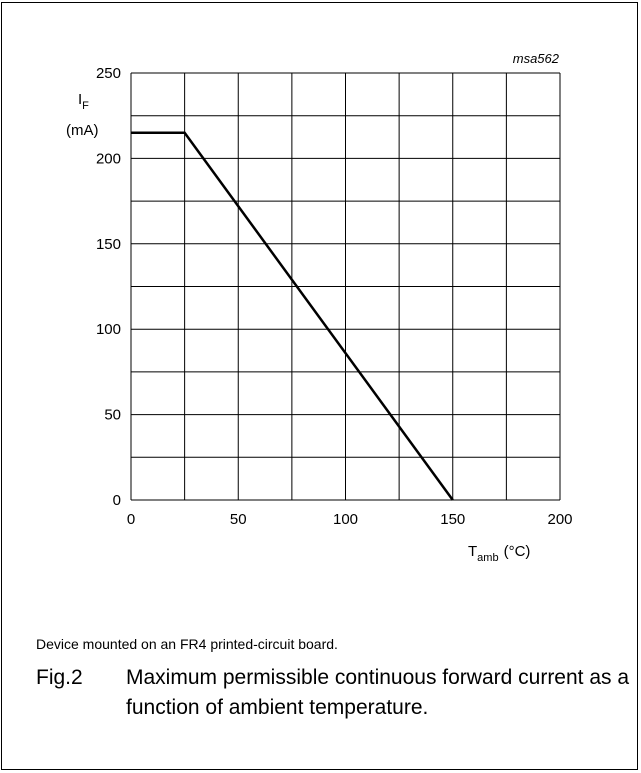 The image size is (641, 773). Describe the element at coordinates (536, 58) in the screenshot. I see `figure-id: msa562` at that location.